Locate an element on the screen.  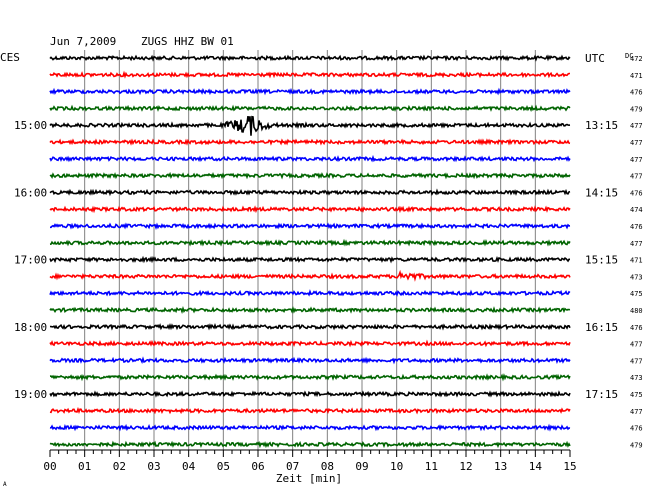
left-hour-label: 17:00 is located at coordinates (30, 260).